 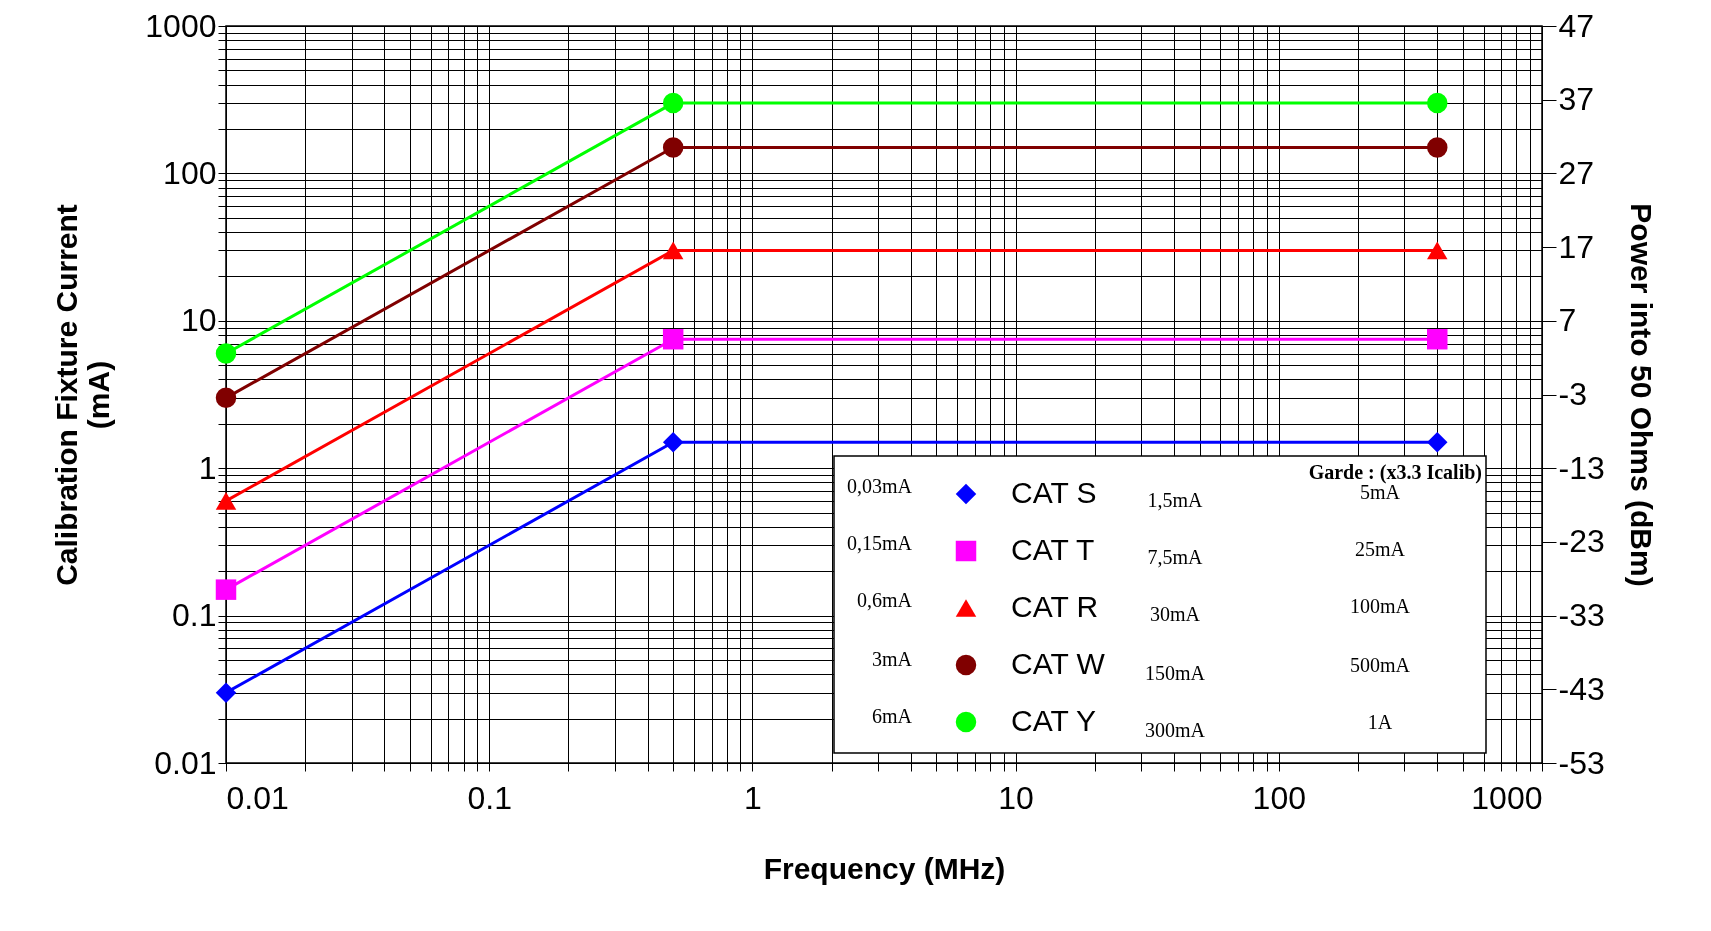 I want to click on annotation: 0,15mA, so click(x=879, y=543).